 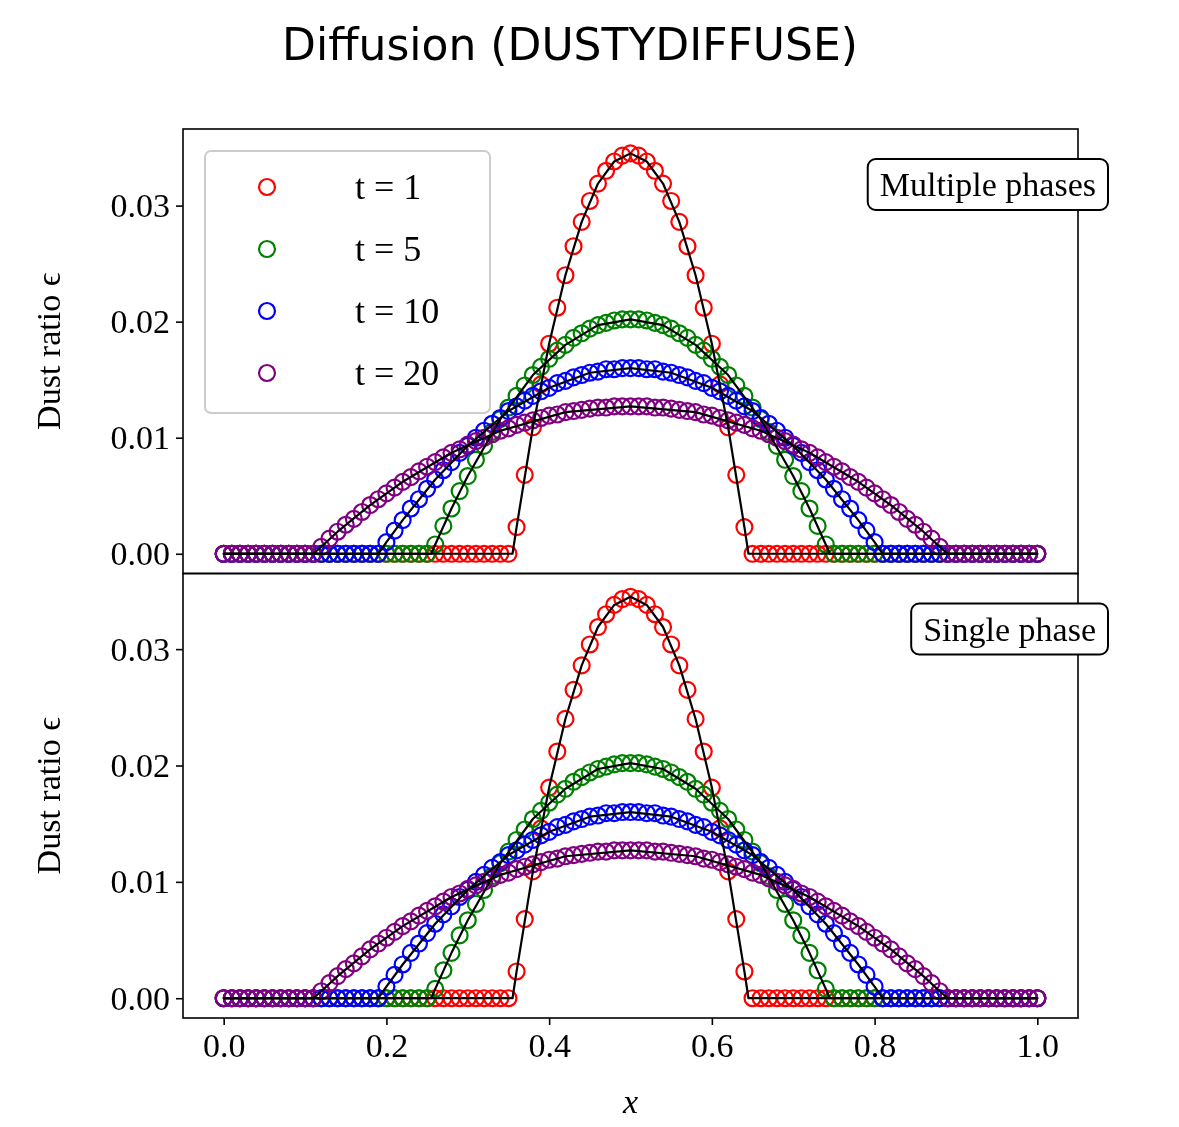 What do you see at coordinates (875, 1046) in the screenshot?
I see `x-tick-label: 0.8` at bounding box center [875, 1046].